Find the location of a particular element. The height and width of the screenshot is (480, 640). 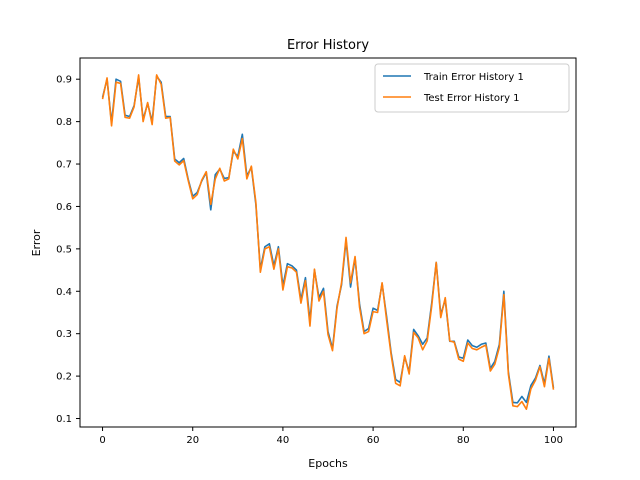

x-tick-label: 100 is located at coordinates (553, 440).